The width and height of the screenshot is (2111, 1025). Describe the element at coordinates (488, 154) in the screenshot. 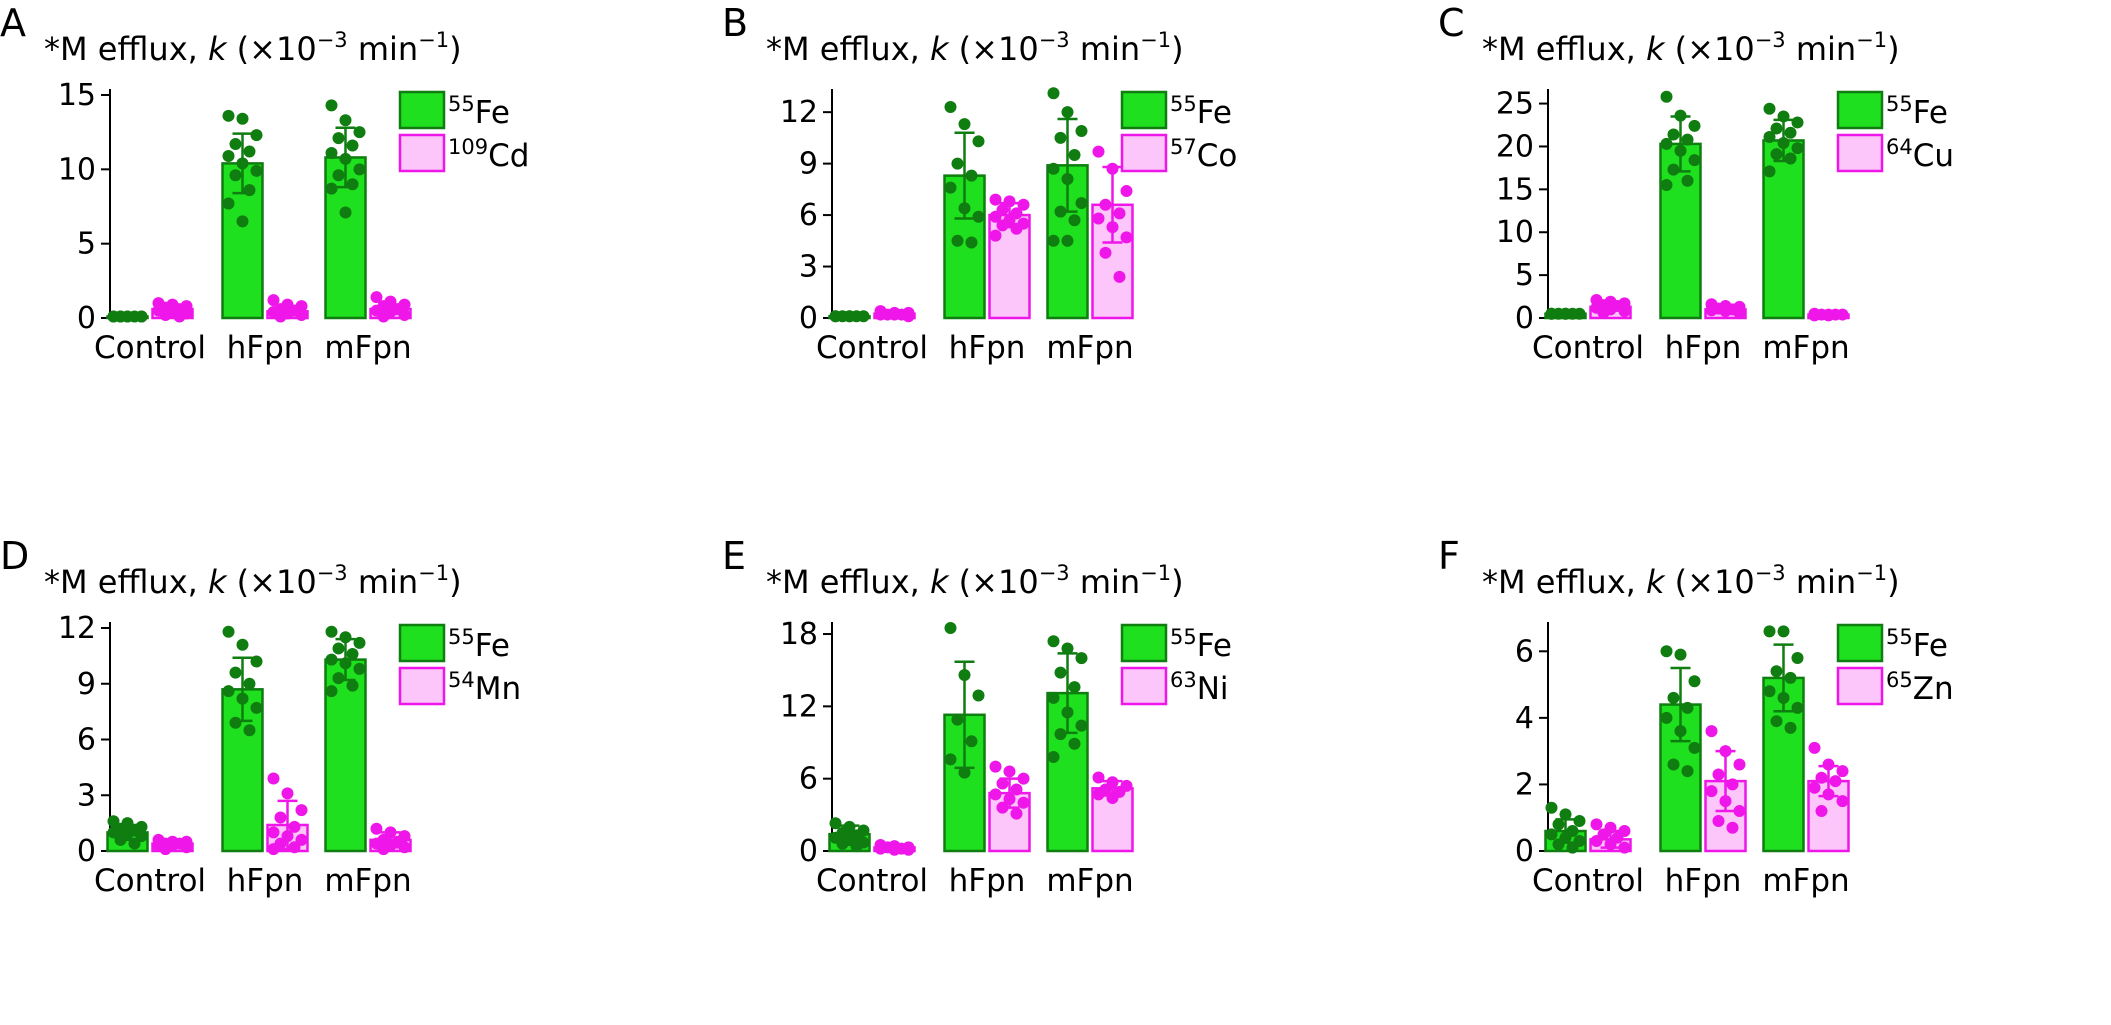

I see `legend-label: 109Cd` at that location.